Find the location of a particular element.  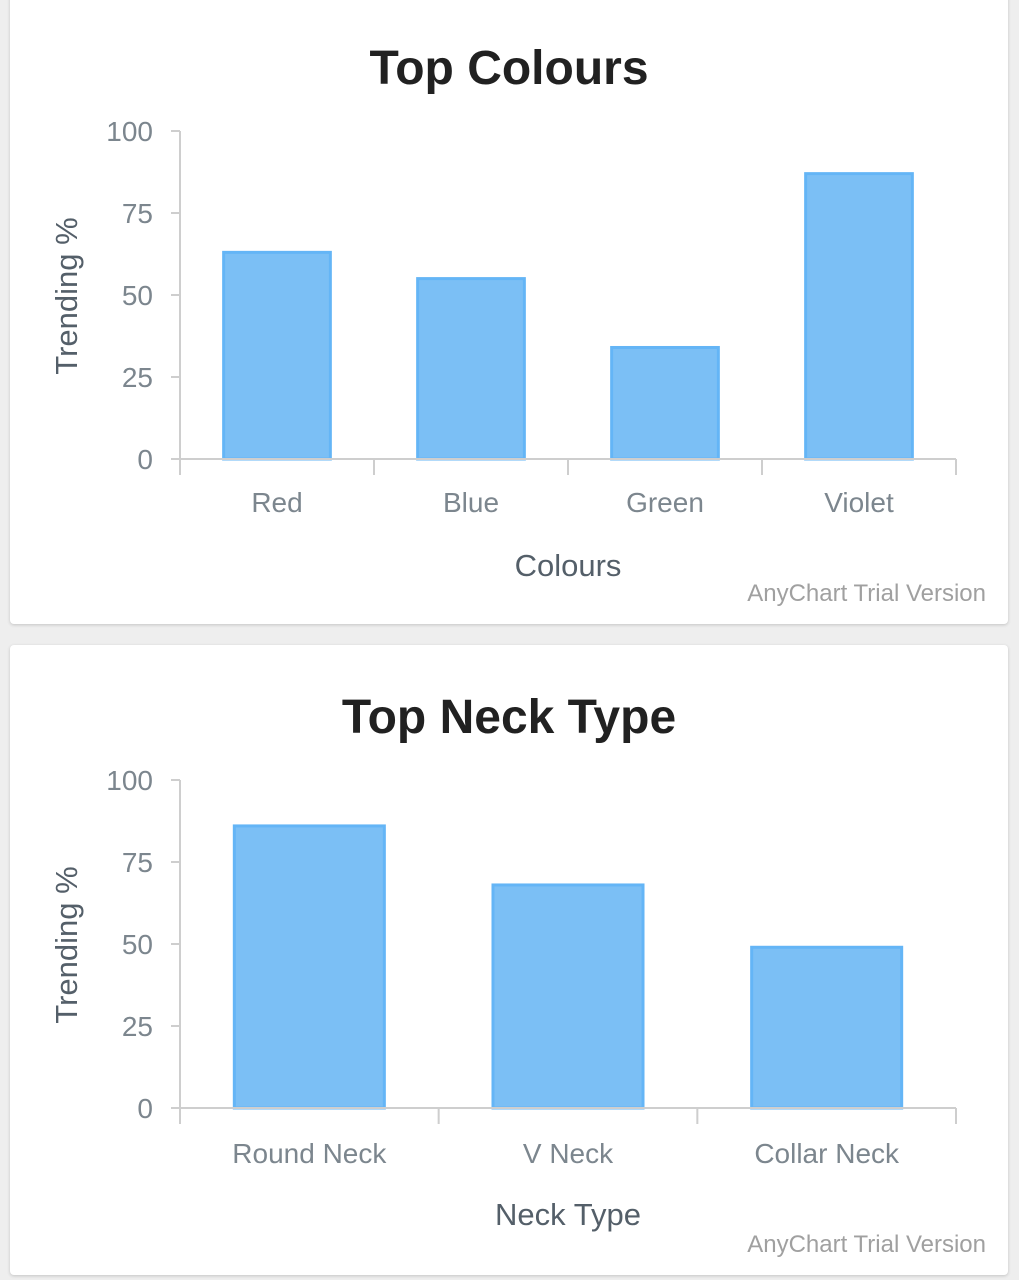

x-tick-label: Violet is located at coordinates (859, 502).